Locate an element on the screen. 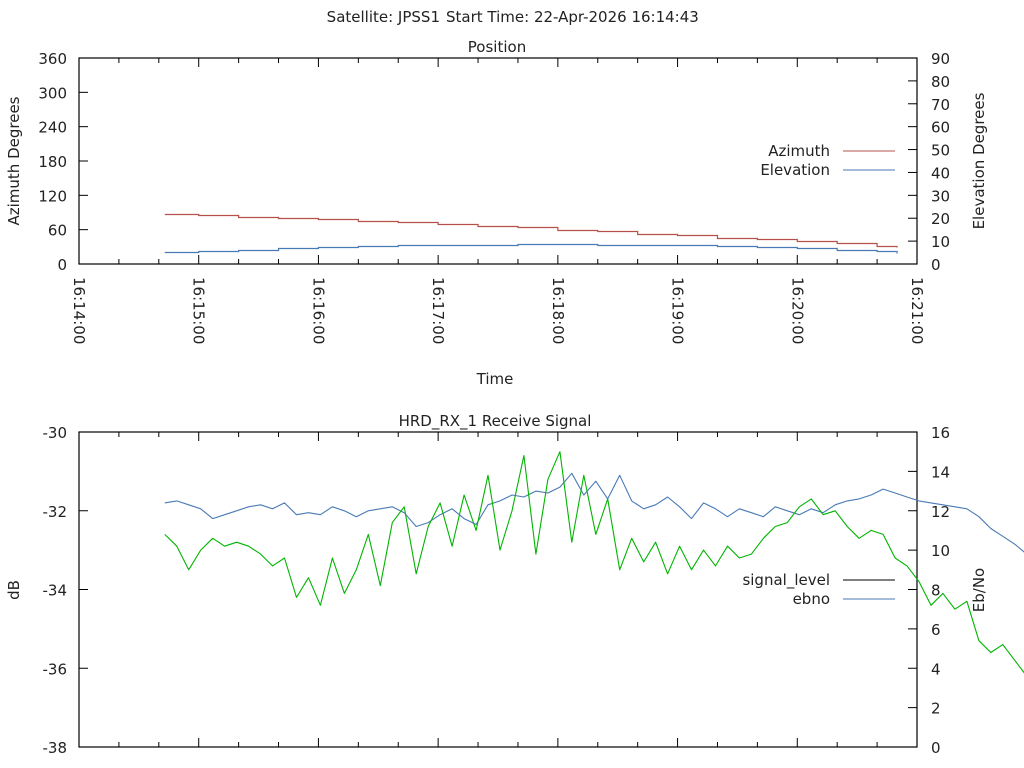 The width and height of the screenshot is (1024, 768). x-tick-label: 16:20:00 is located at coordinates (797, 310).